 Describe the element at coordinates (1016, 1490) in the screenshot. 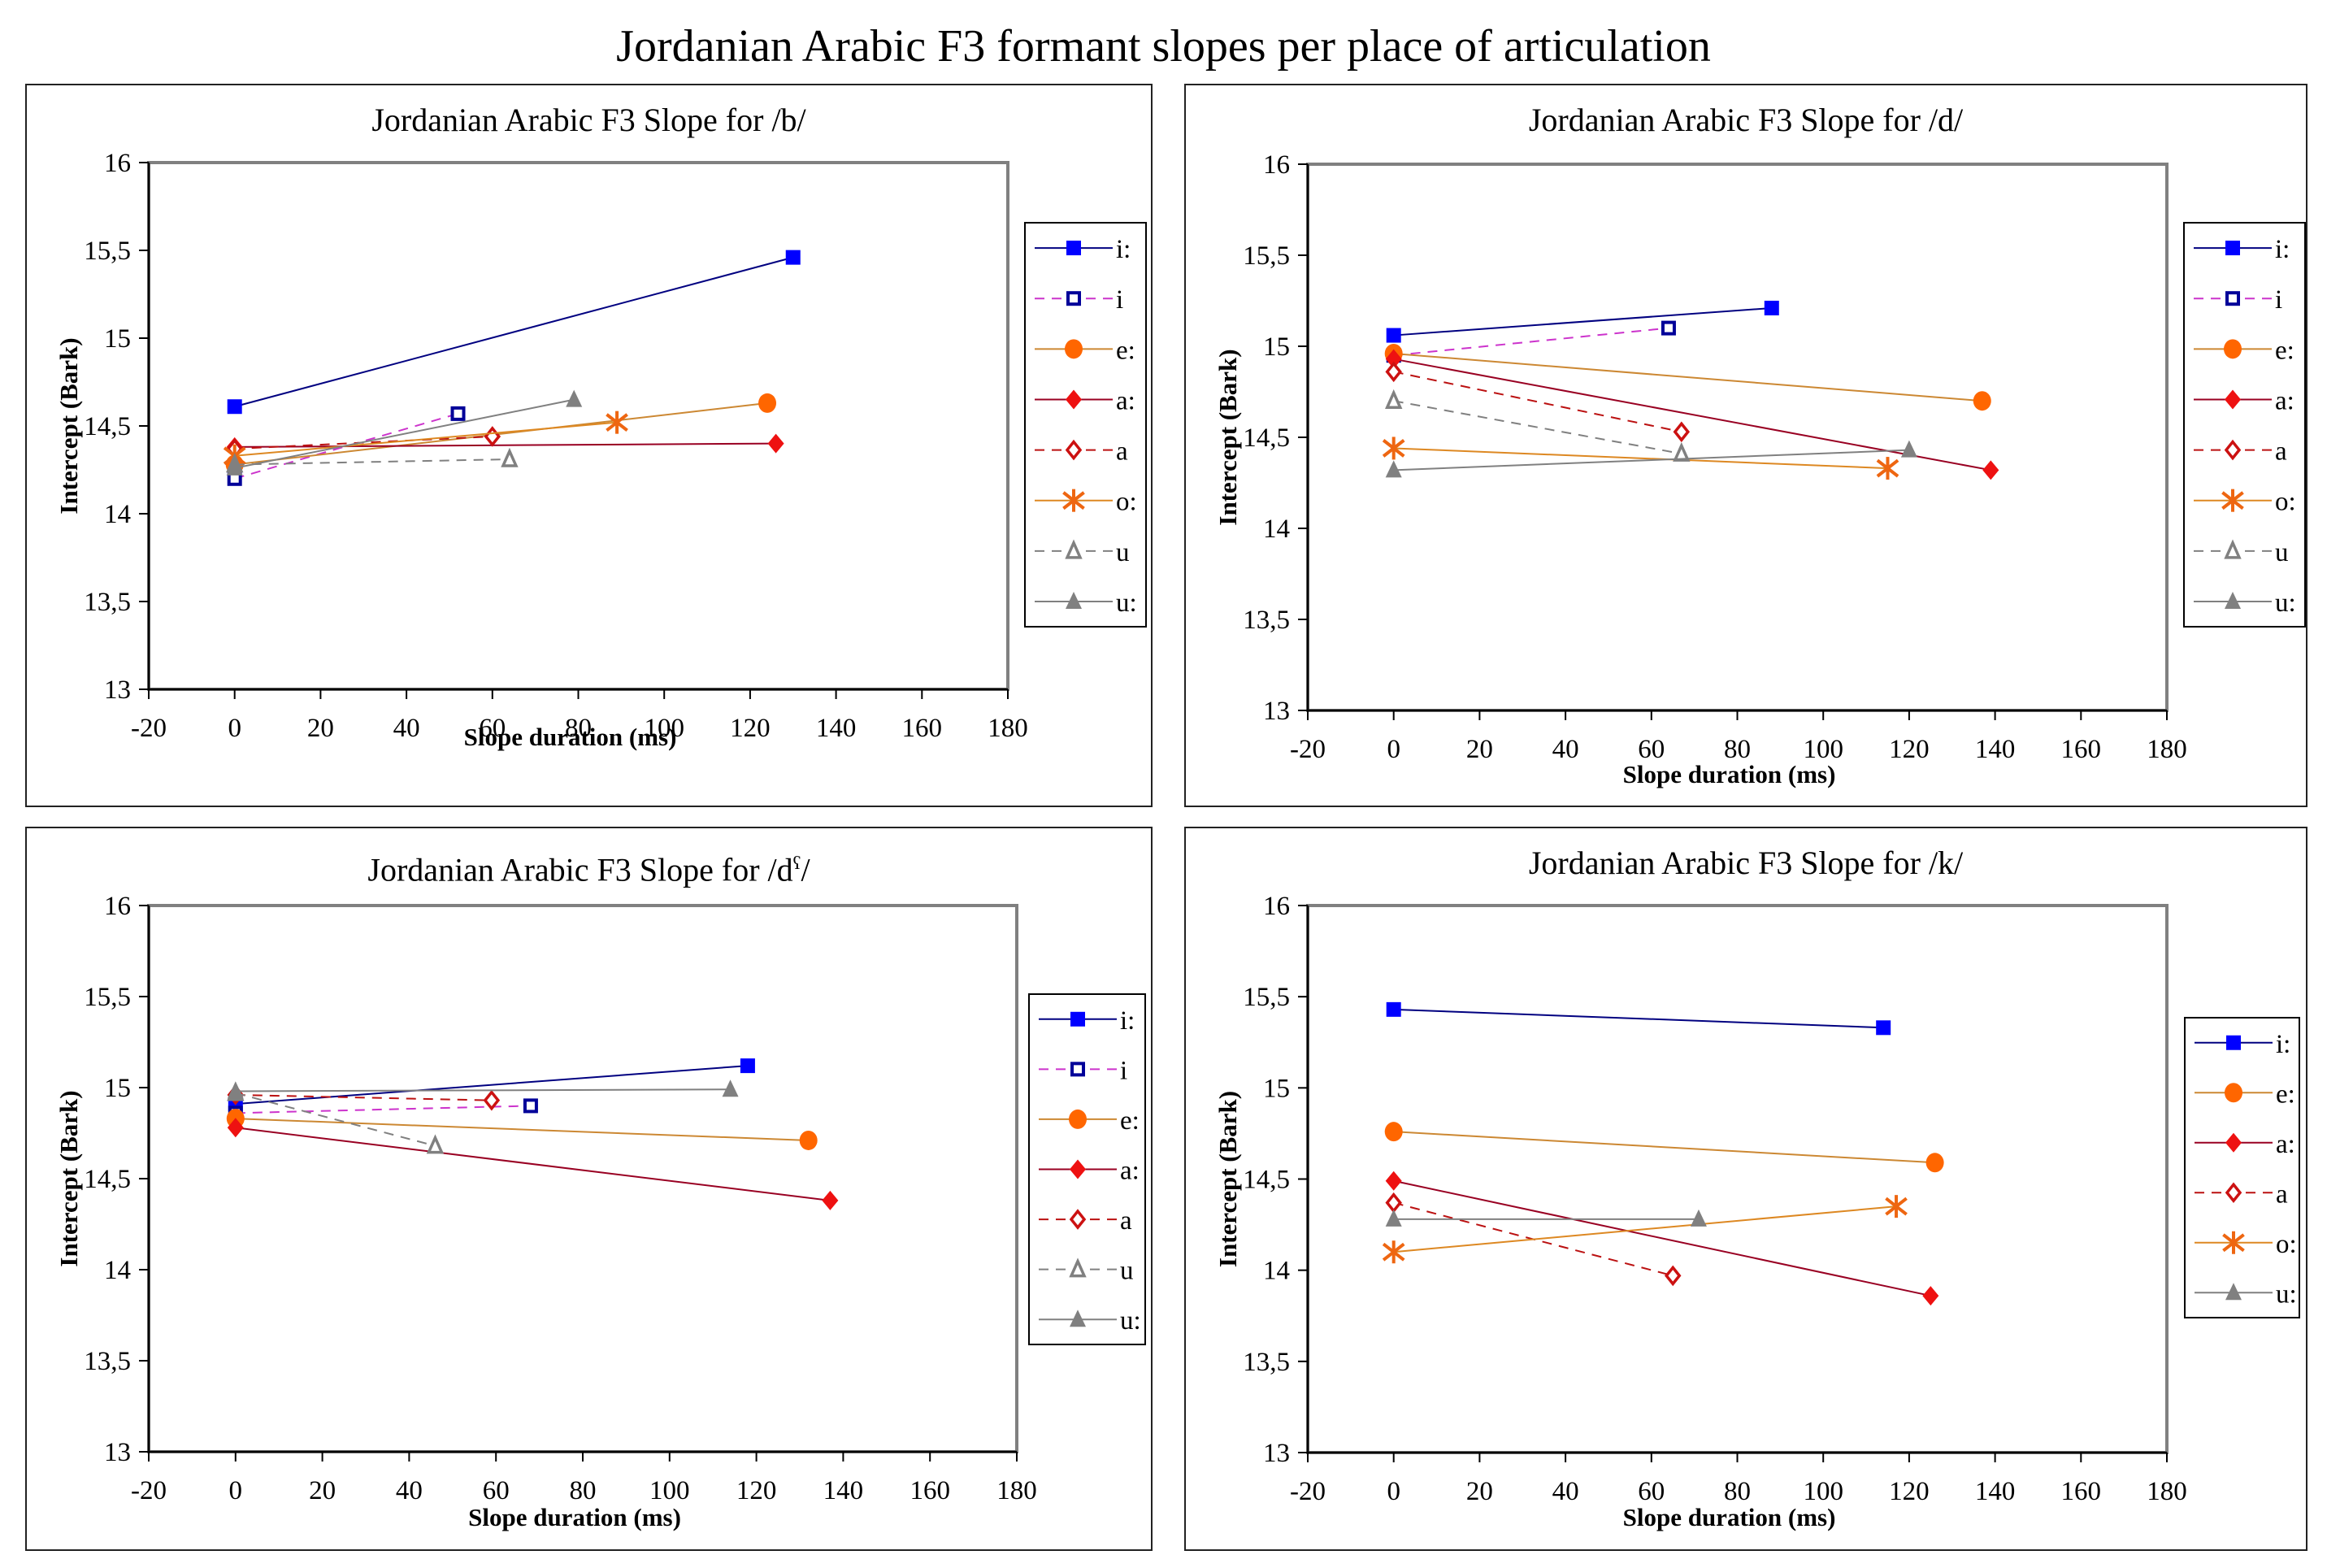

I see `x-tick-label: 180` at that location.